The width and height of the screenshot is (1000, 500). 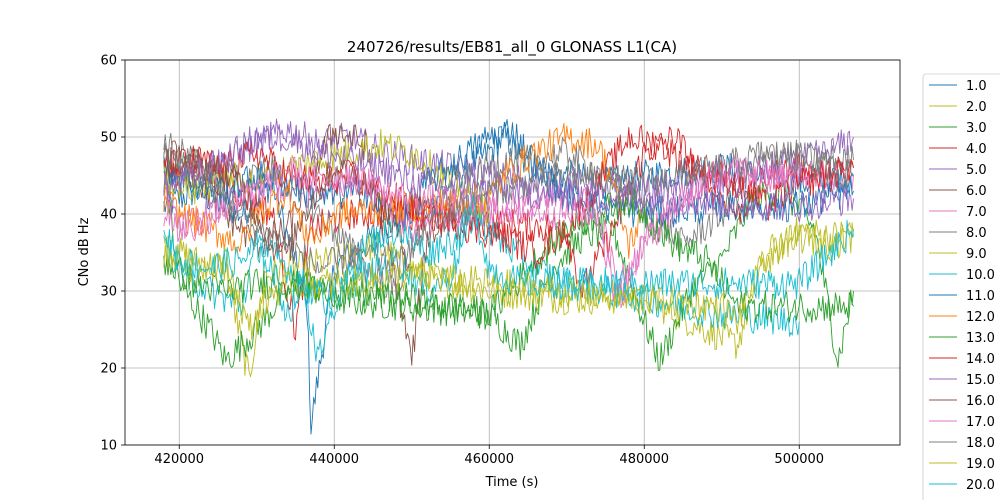 What do you see at coordinates (980, 296) in the screenshot?
I see `legend-label: 11.0` at bounding box center [980, 296].